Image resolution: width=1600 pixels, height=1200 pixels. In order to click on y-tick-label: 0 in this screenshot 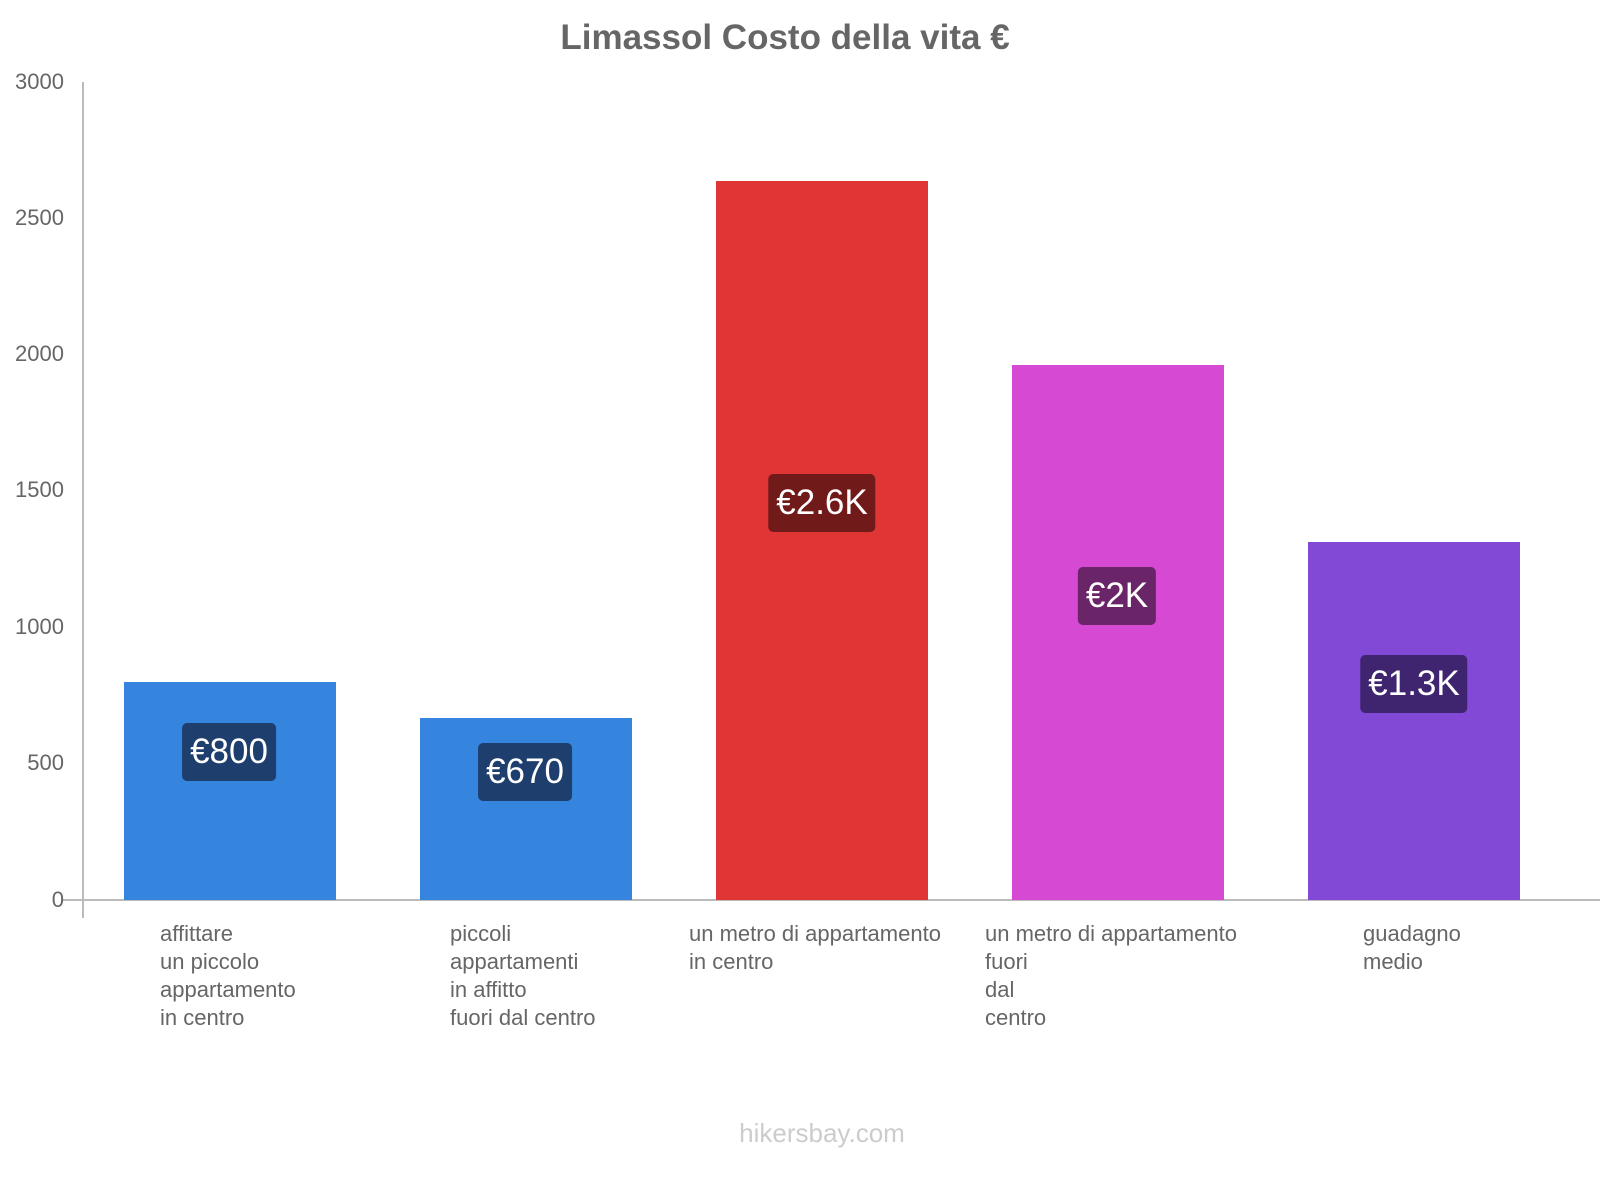, I will do `click(57, 899)`.